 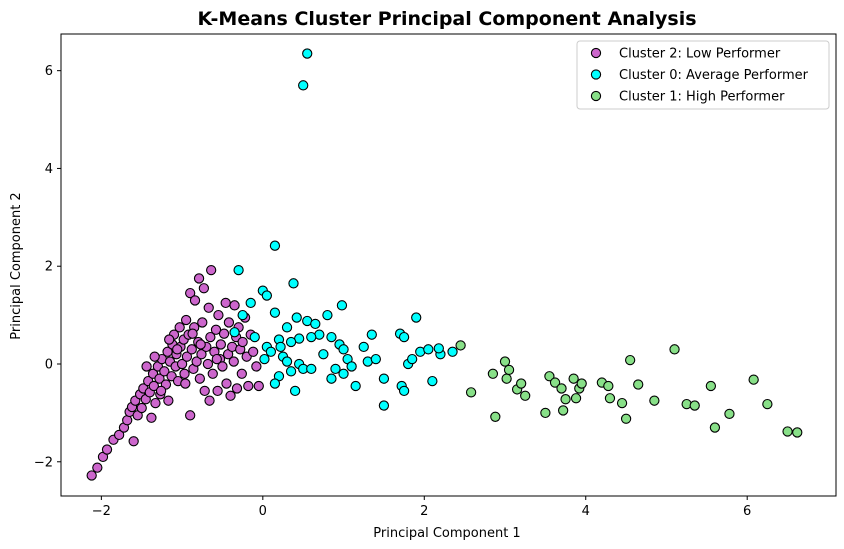 I want to click on x-axis-label: Principal Component 1, so click(x=446, y=533).